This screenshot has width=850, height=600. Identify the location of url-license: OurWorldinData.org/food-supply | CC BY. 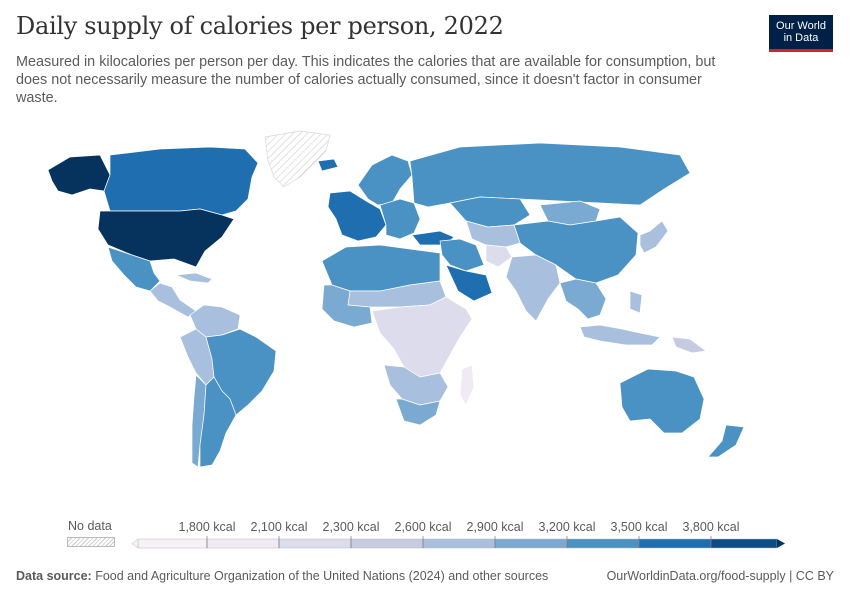
(720, 576).